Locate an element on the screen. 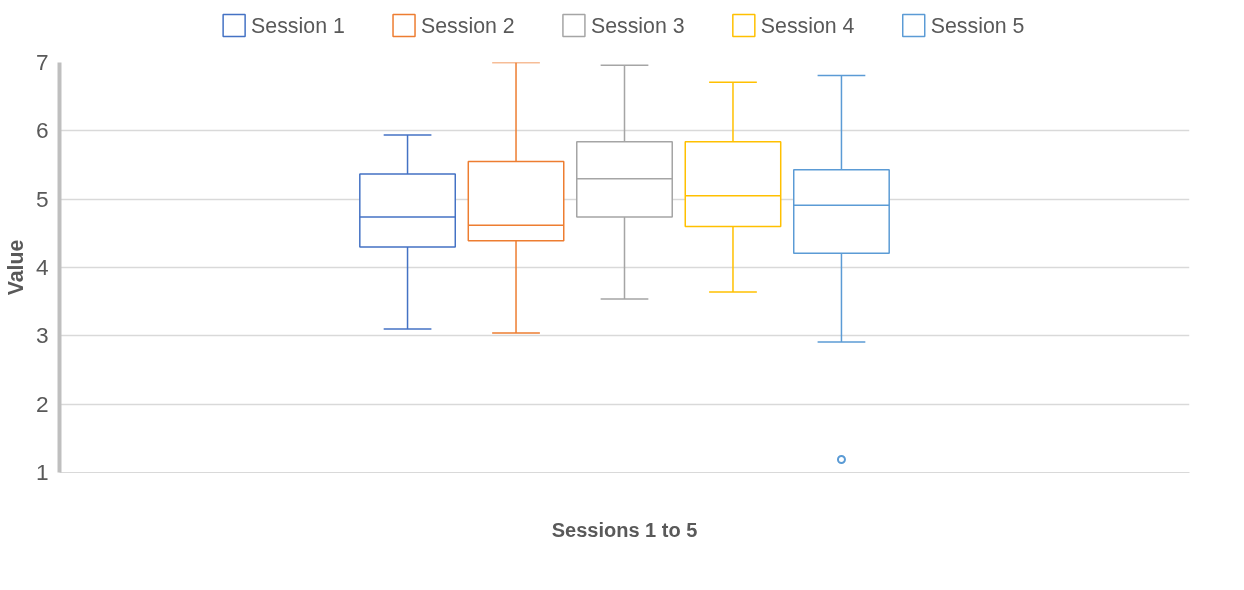  legend-label: Session 1 is located at coordinates (298, 25).